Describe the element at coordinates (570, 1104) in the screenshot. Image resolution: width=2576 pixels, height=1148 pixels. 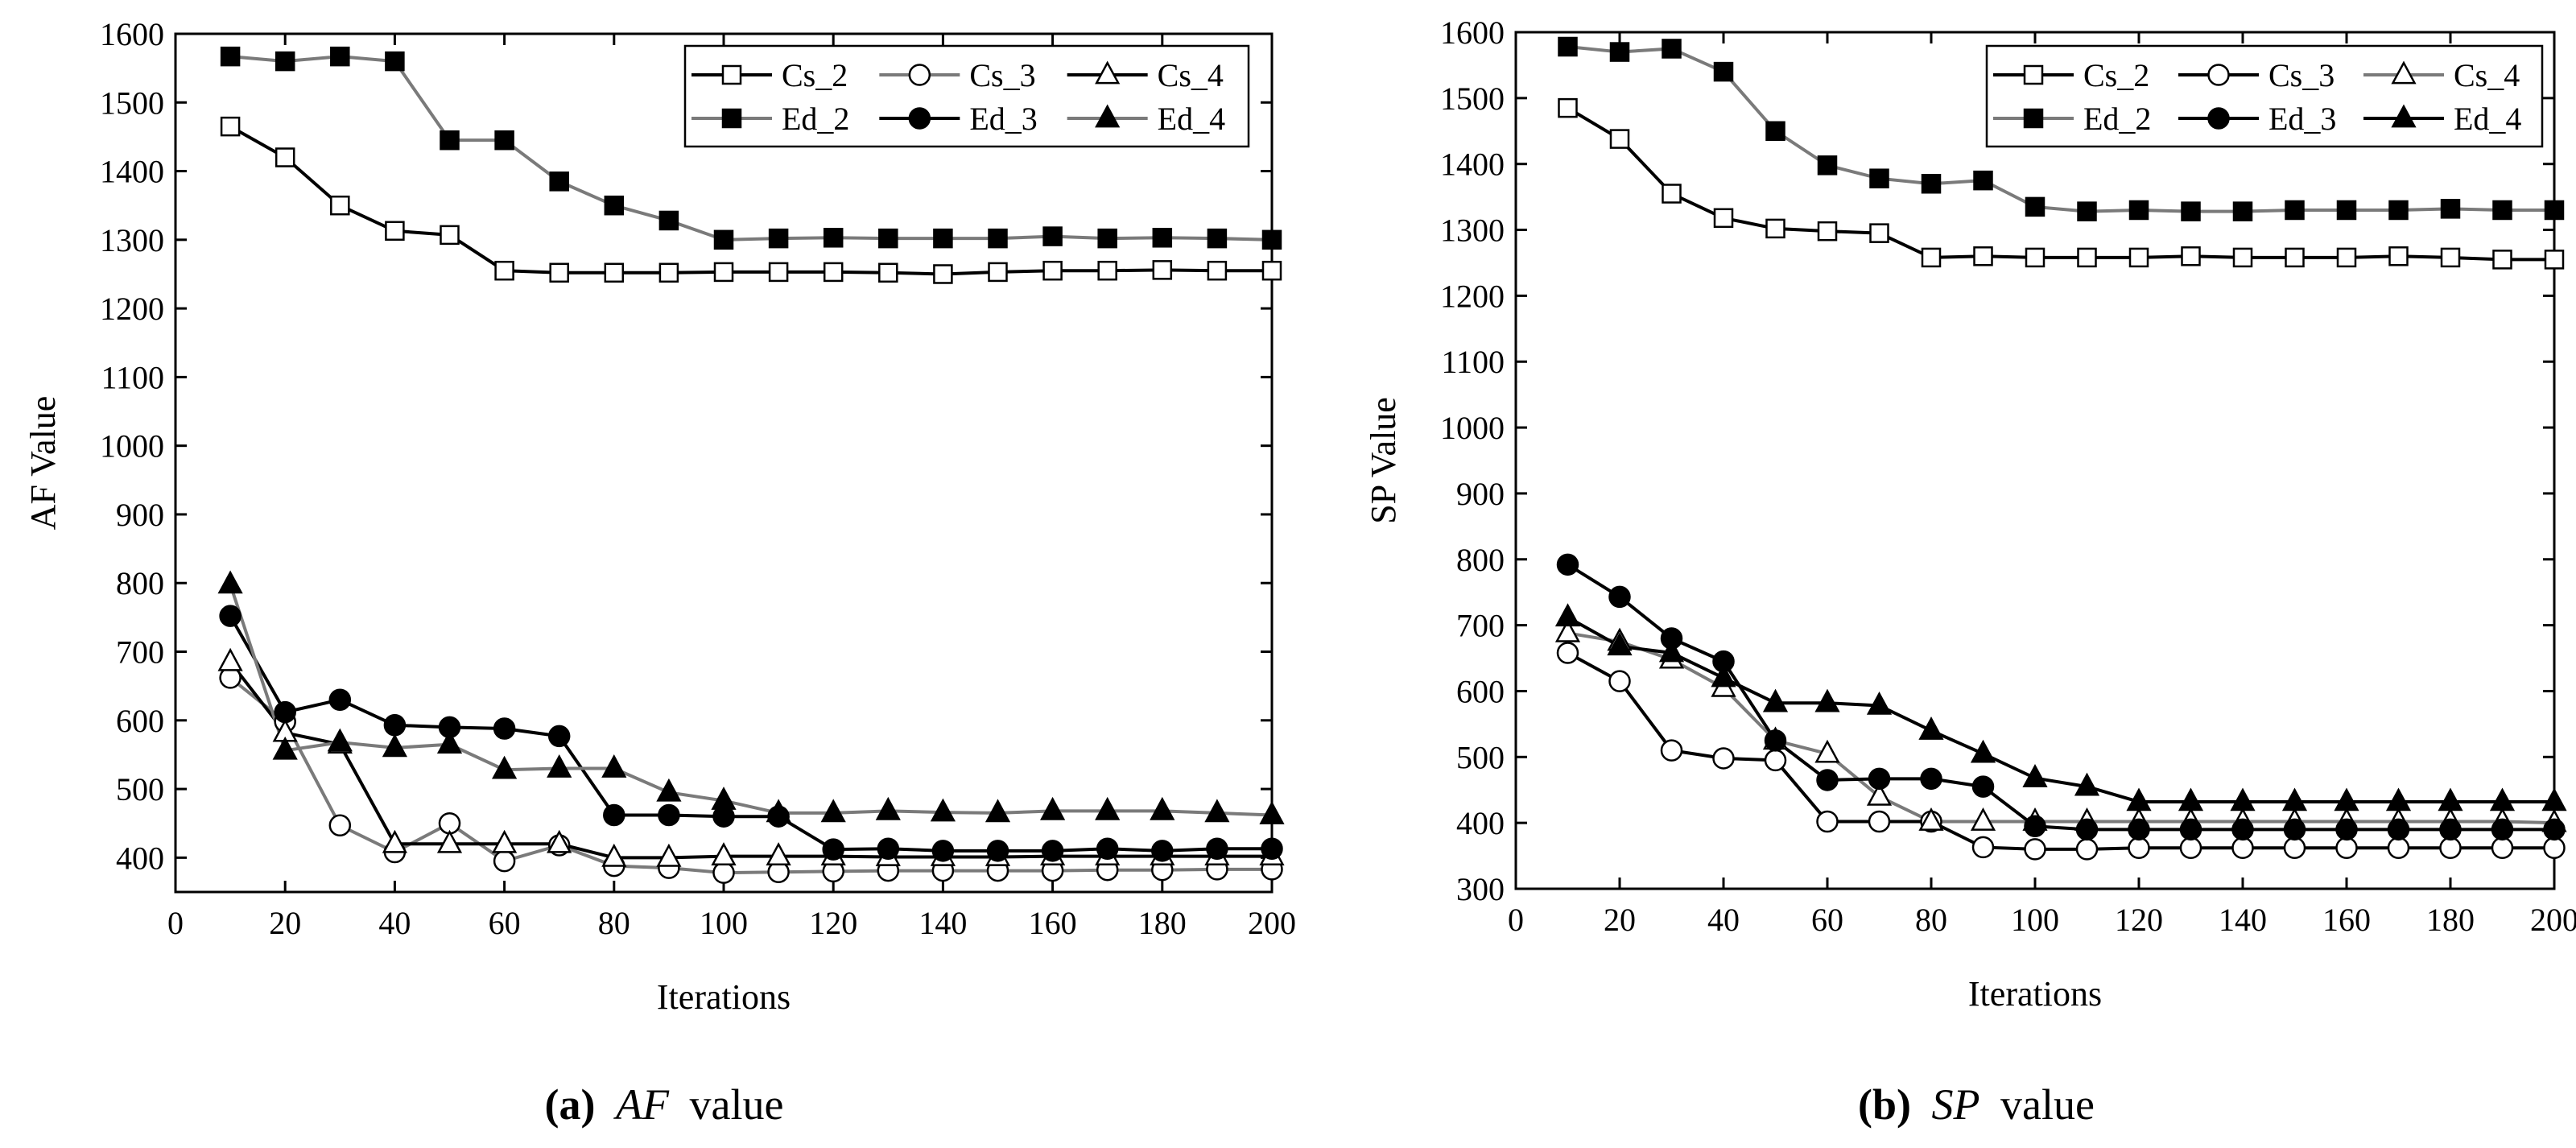
I see `caption-af-letter: (a)` at that location.